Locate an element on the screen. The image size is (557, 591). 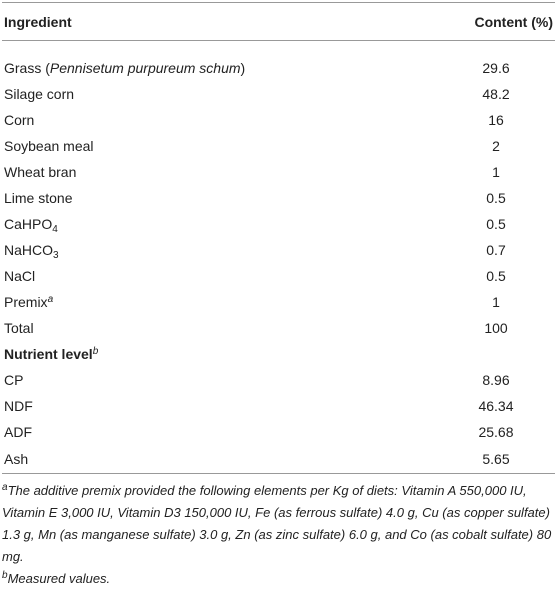
ingredient-cell: NaHCO3 is located at coordinates (219, 250).